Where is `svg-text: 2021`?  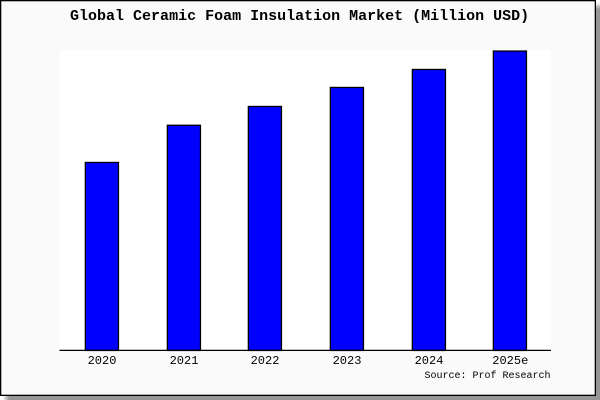
svg-text: 2021 is located at coordinates (184, 361).